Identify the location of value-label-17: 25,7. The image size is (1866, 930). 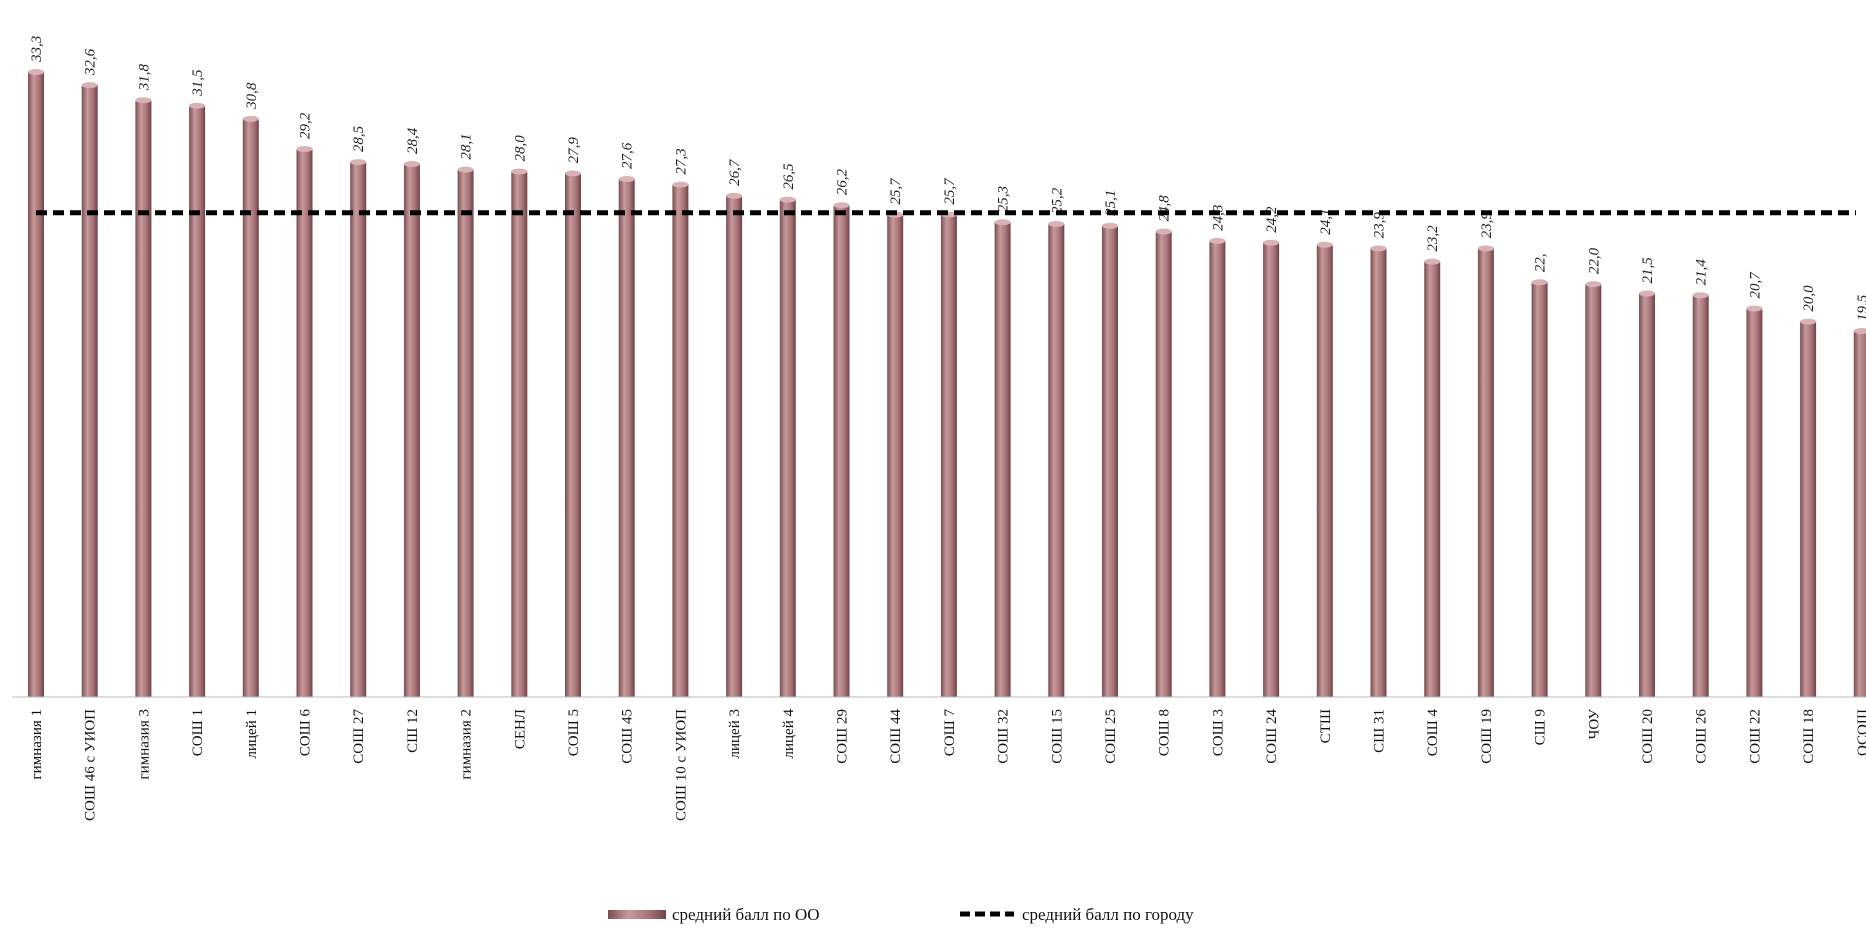
(950, 191).